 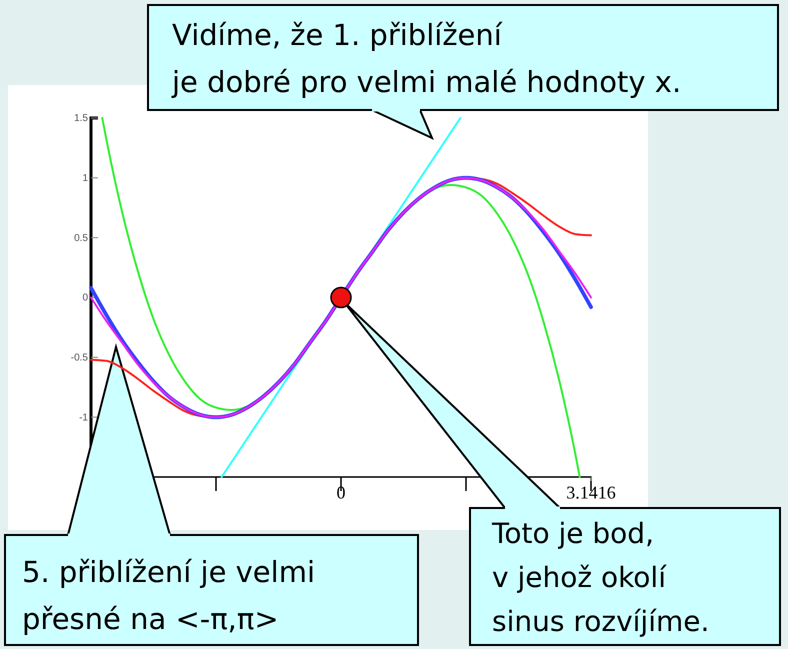 I want to click on y-tick-label: 0, so click(x=85, y=298).